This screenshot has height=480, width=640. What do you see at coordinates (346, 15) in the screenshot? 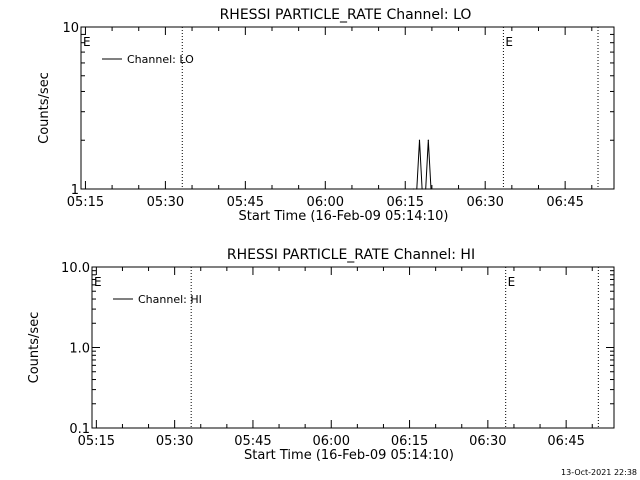
I see `chart-title: RHESSI PARTICLE_RATE Channel: LO` at bounding box center [346, 15].